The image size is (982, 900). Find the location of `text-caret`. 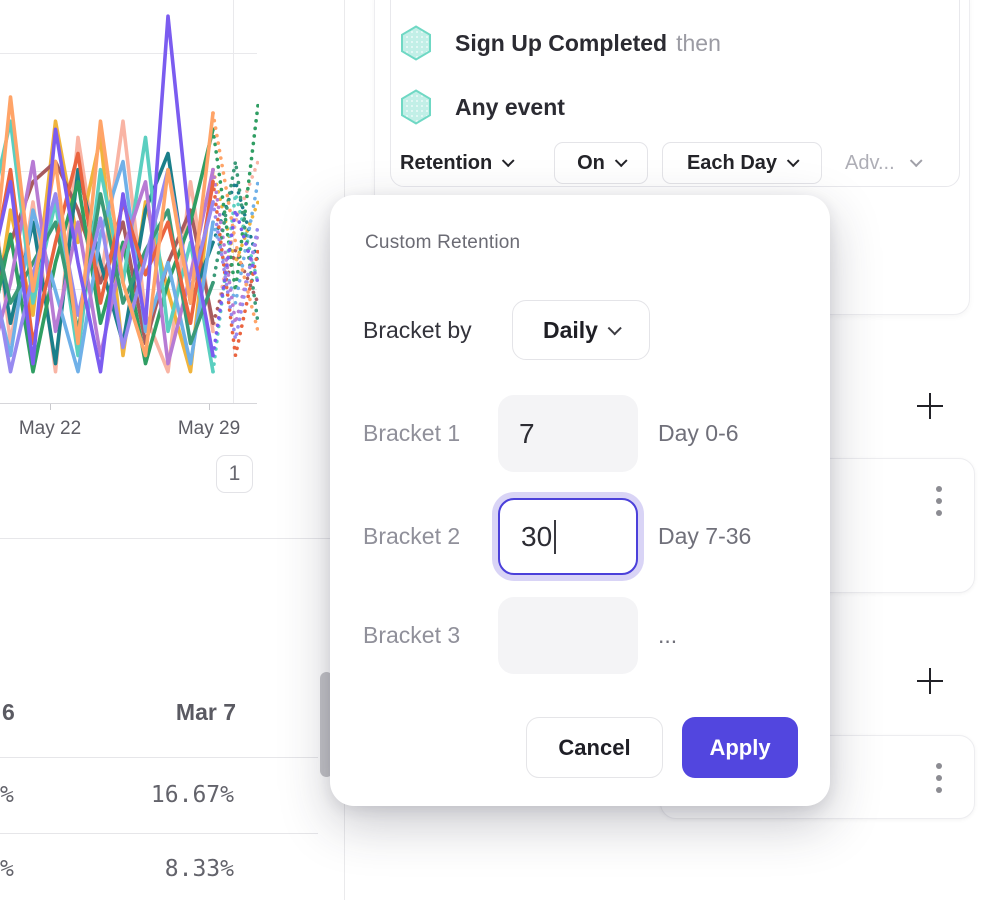

text-caret is located at coordinates (555, 536).